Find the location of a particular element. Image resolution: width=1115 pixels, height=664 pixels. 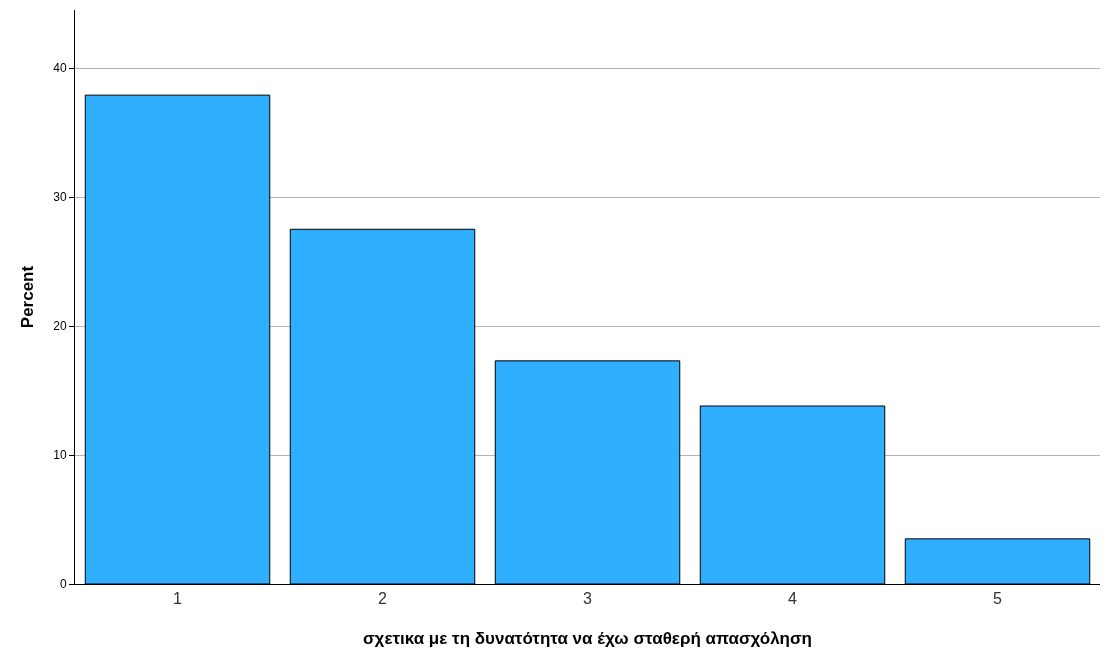

x-tick-label: 5 is located at coordinates (998, 599).